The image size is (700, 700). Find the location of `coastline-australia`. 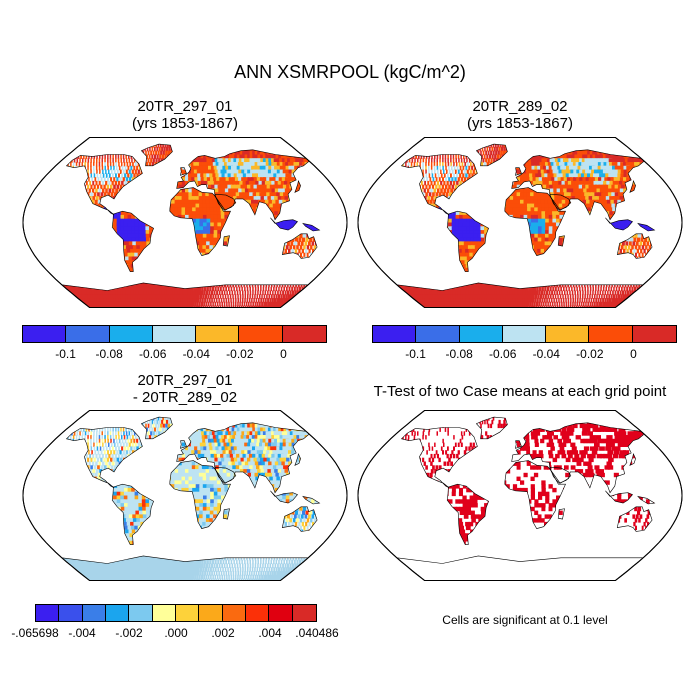

coastline-australia is located at coordinates (299, 246).